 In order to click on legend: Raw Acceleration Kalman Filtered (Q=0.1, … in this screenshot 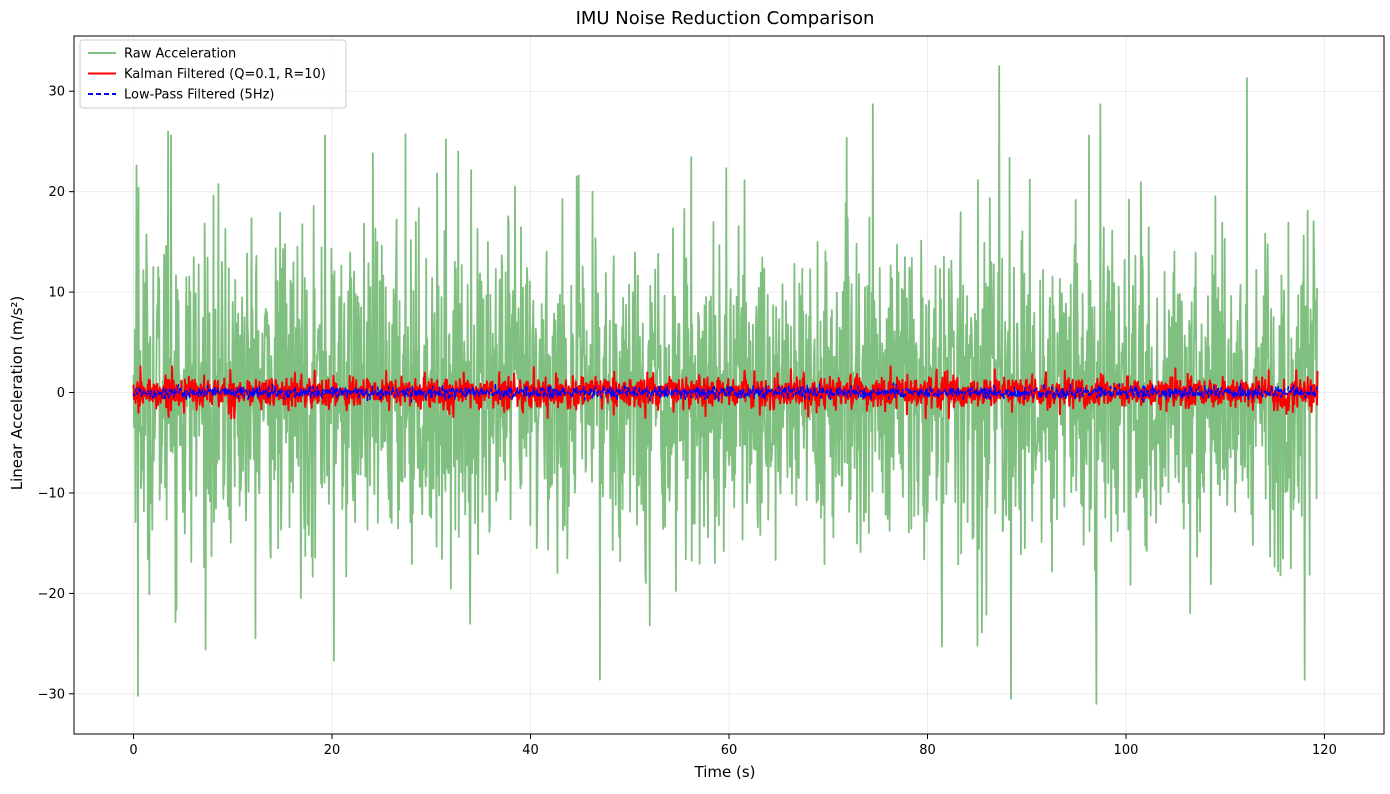, I will do `click(213, 74)`.